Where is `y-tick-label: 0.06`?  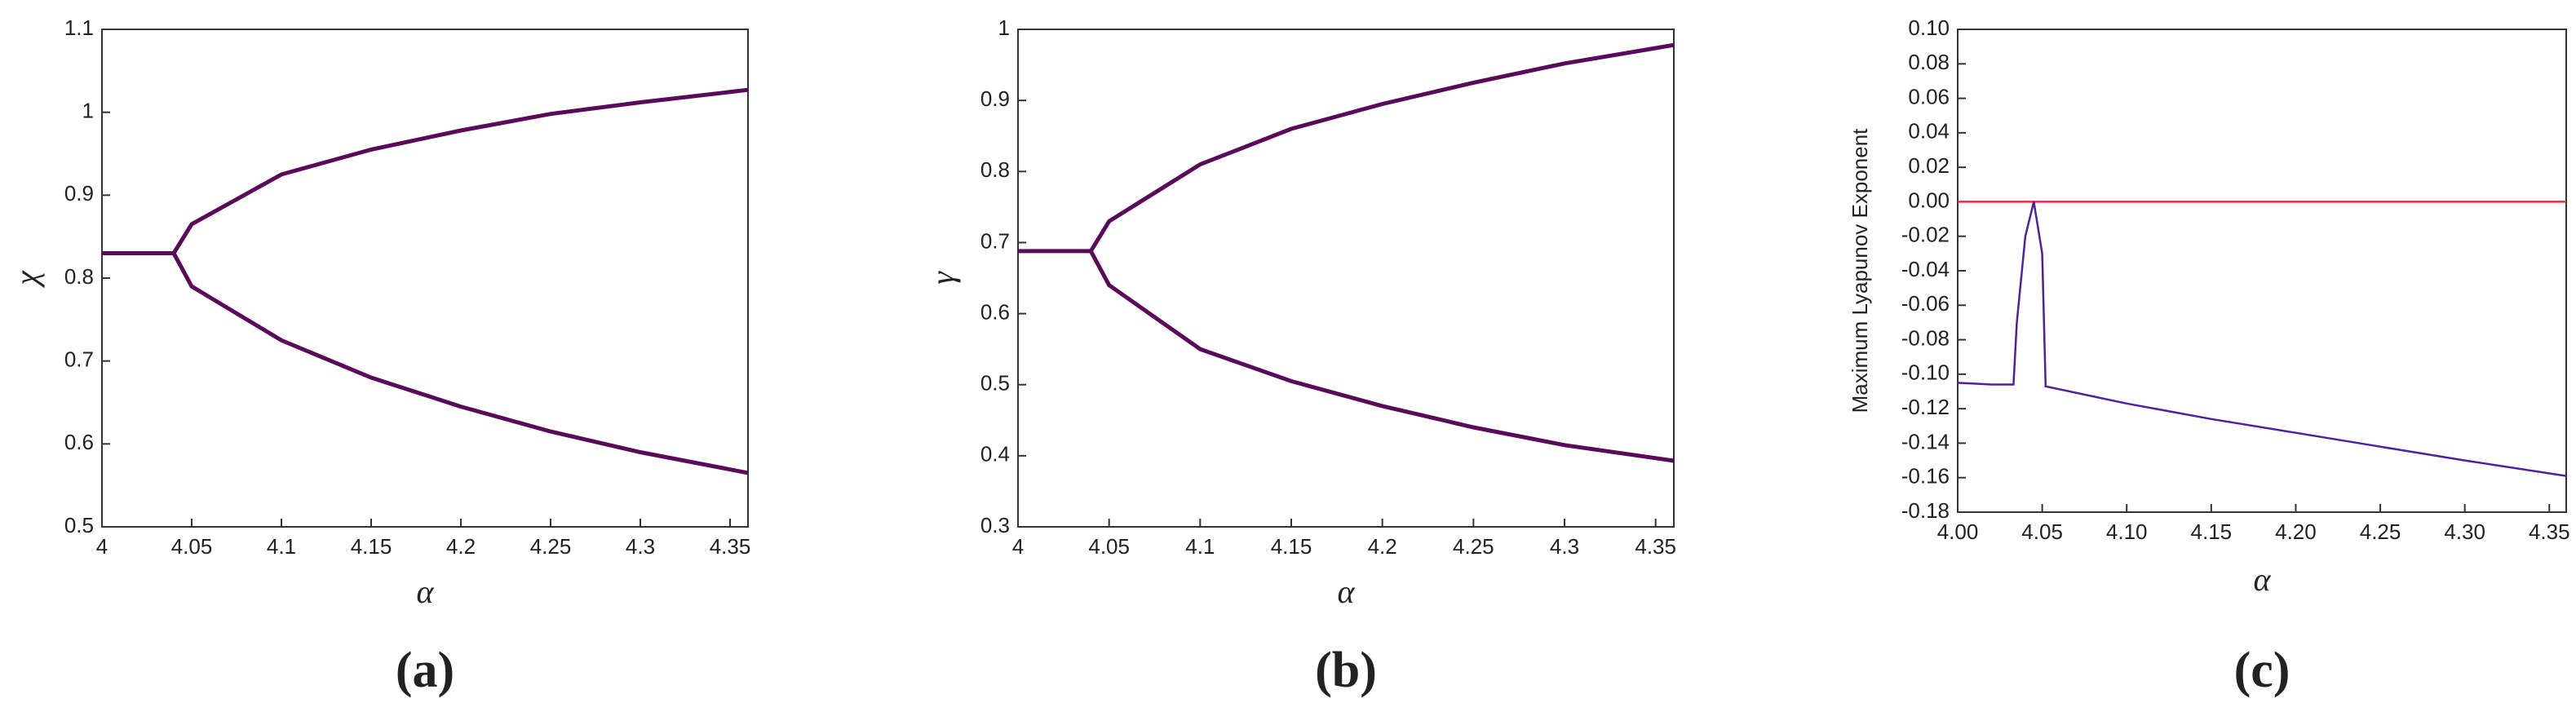
y-tick-label: 0.06 is located at coordinates (1929, 96).